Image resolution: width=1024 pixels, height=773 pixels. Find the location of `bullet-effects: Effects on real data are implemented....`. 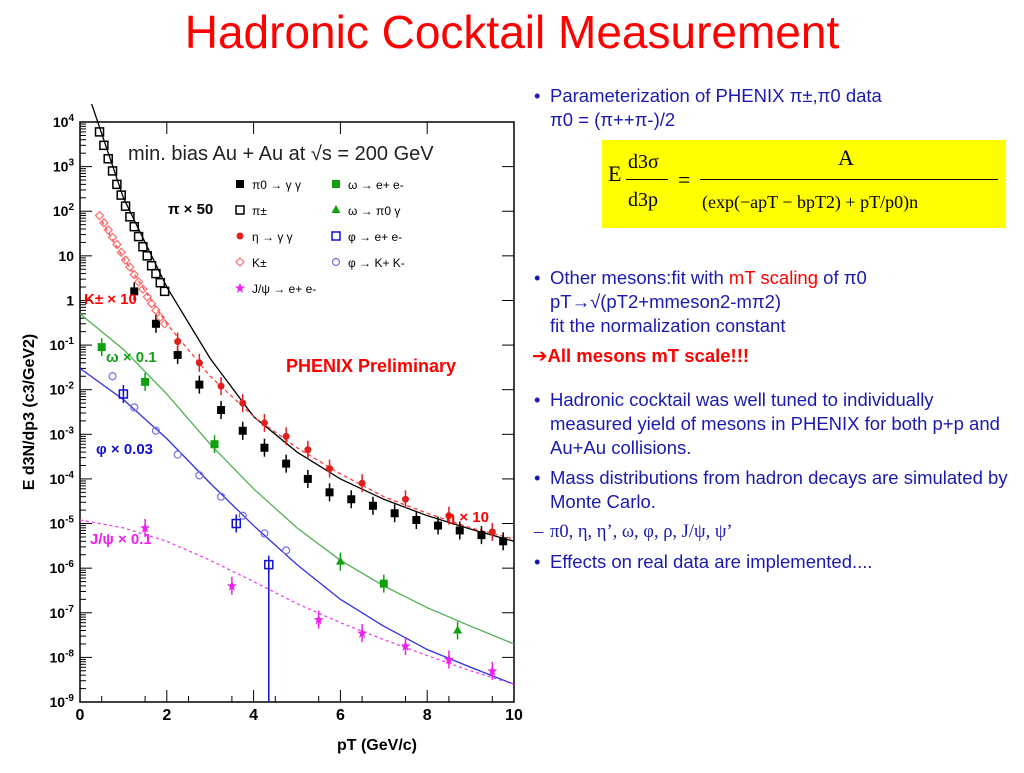

bullet-effects: Effects on real data are implemented.... is located at coordinates (775, 562).